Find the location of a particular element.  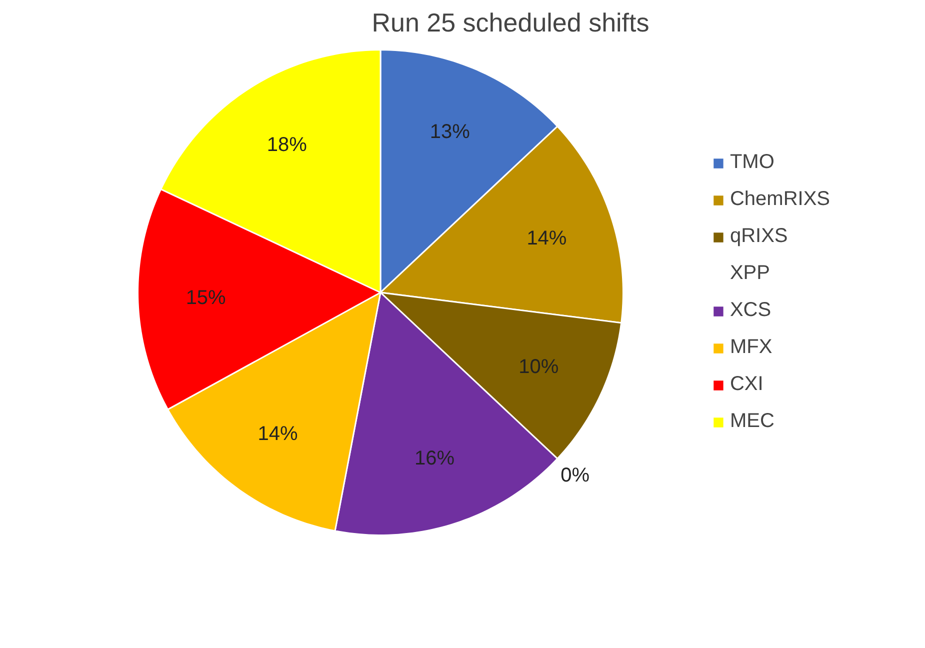

legend-label: MEC is located at coordinates (752, 421).